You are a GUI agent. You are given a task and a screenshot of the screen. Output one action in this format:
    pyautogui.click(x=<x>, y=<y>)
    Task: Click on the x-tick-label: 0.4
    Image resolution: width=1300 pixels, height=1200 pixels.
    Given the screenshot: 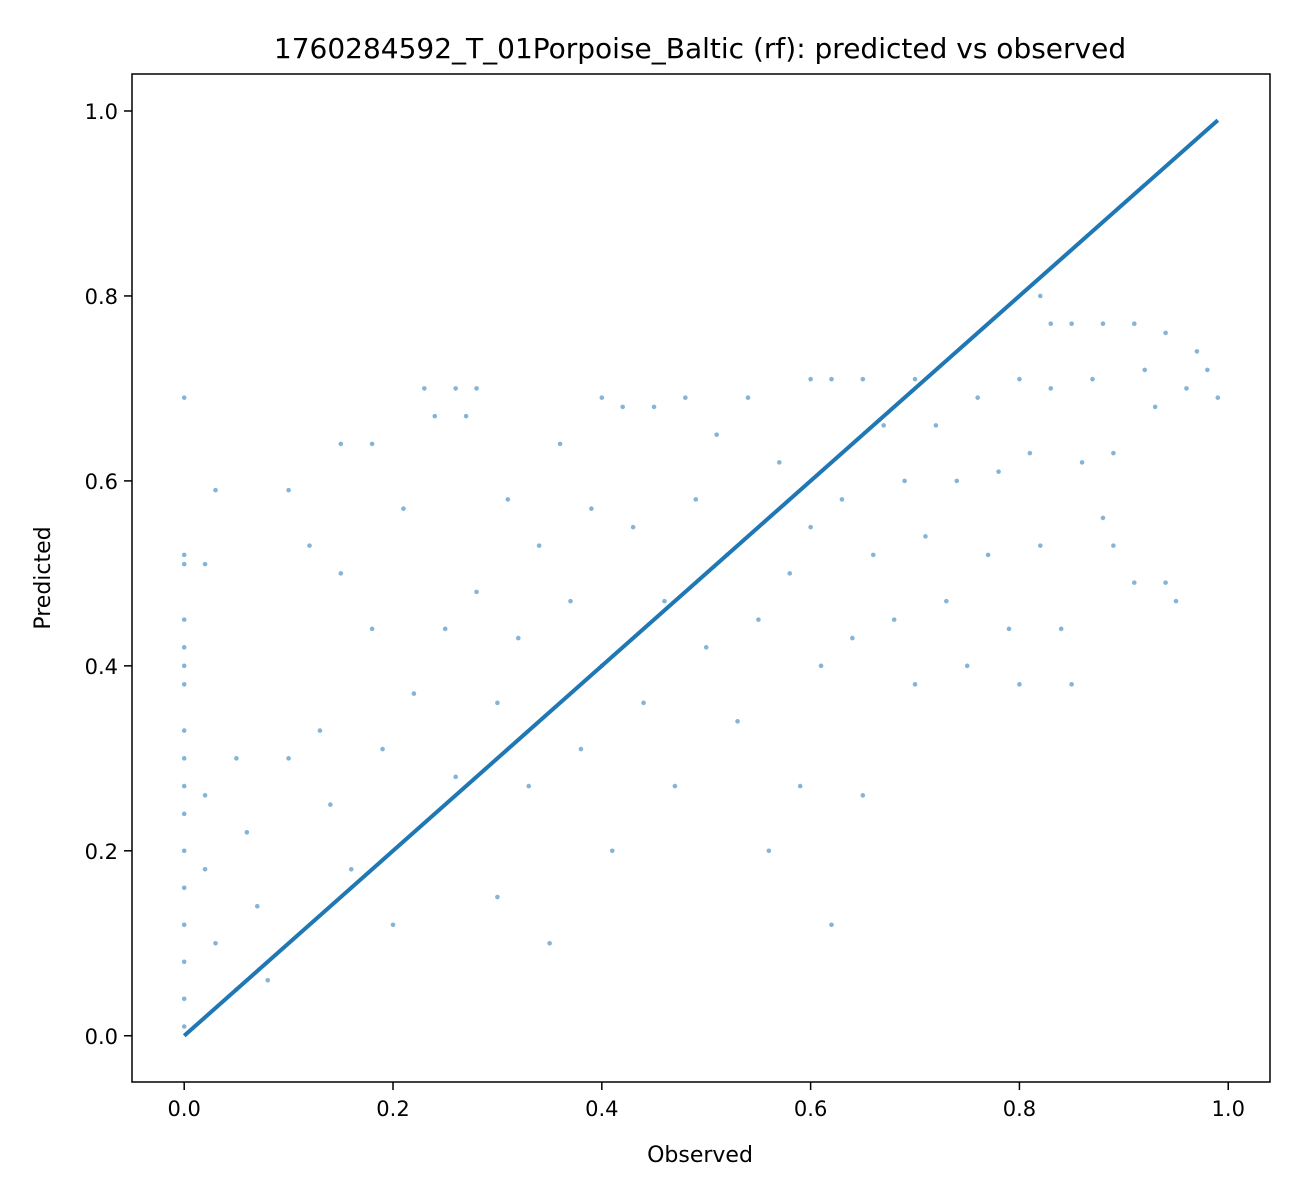 What is the action you would take?
    pyautogui.click(x=601, y=1109)
    